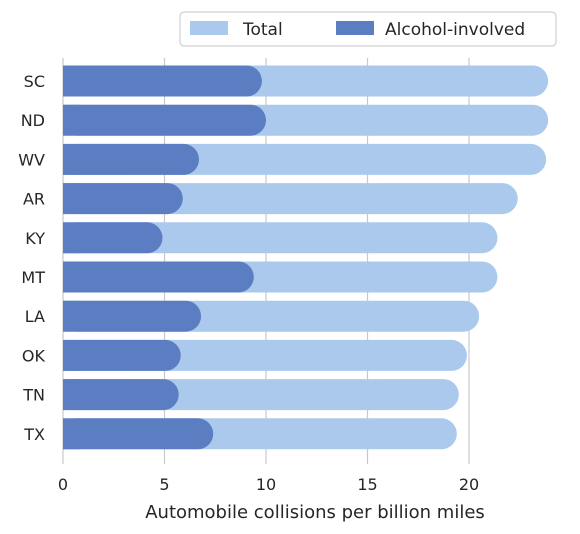 The image size is (580, 534). Describe the element at coordinates (33, 120) in the screenshot. I see `y-tick-label-nd: ND` at that location.